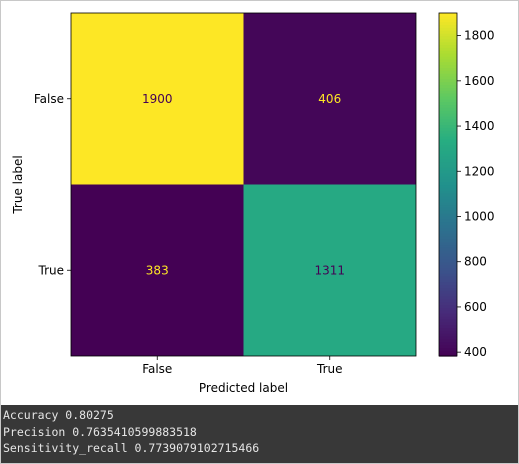  I want to click on colorbar-tick-label: 1600, so click(479, 81).